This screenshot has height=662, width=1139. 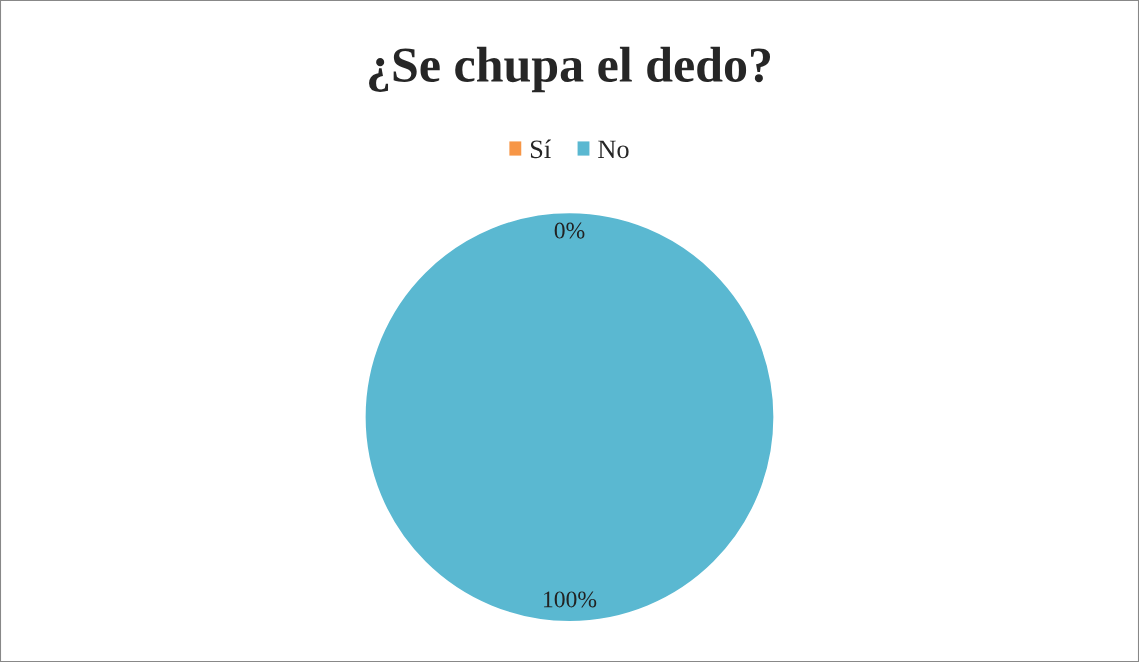 I want to click on legend-label: No, so click(x=613, y=149).